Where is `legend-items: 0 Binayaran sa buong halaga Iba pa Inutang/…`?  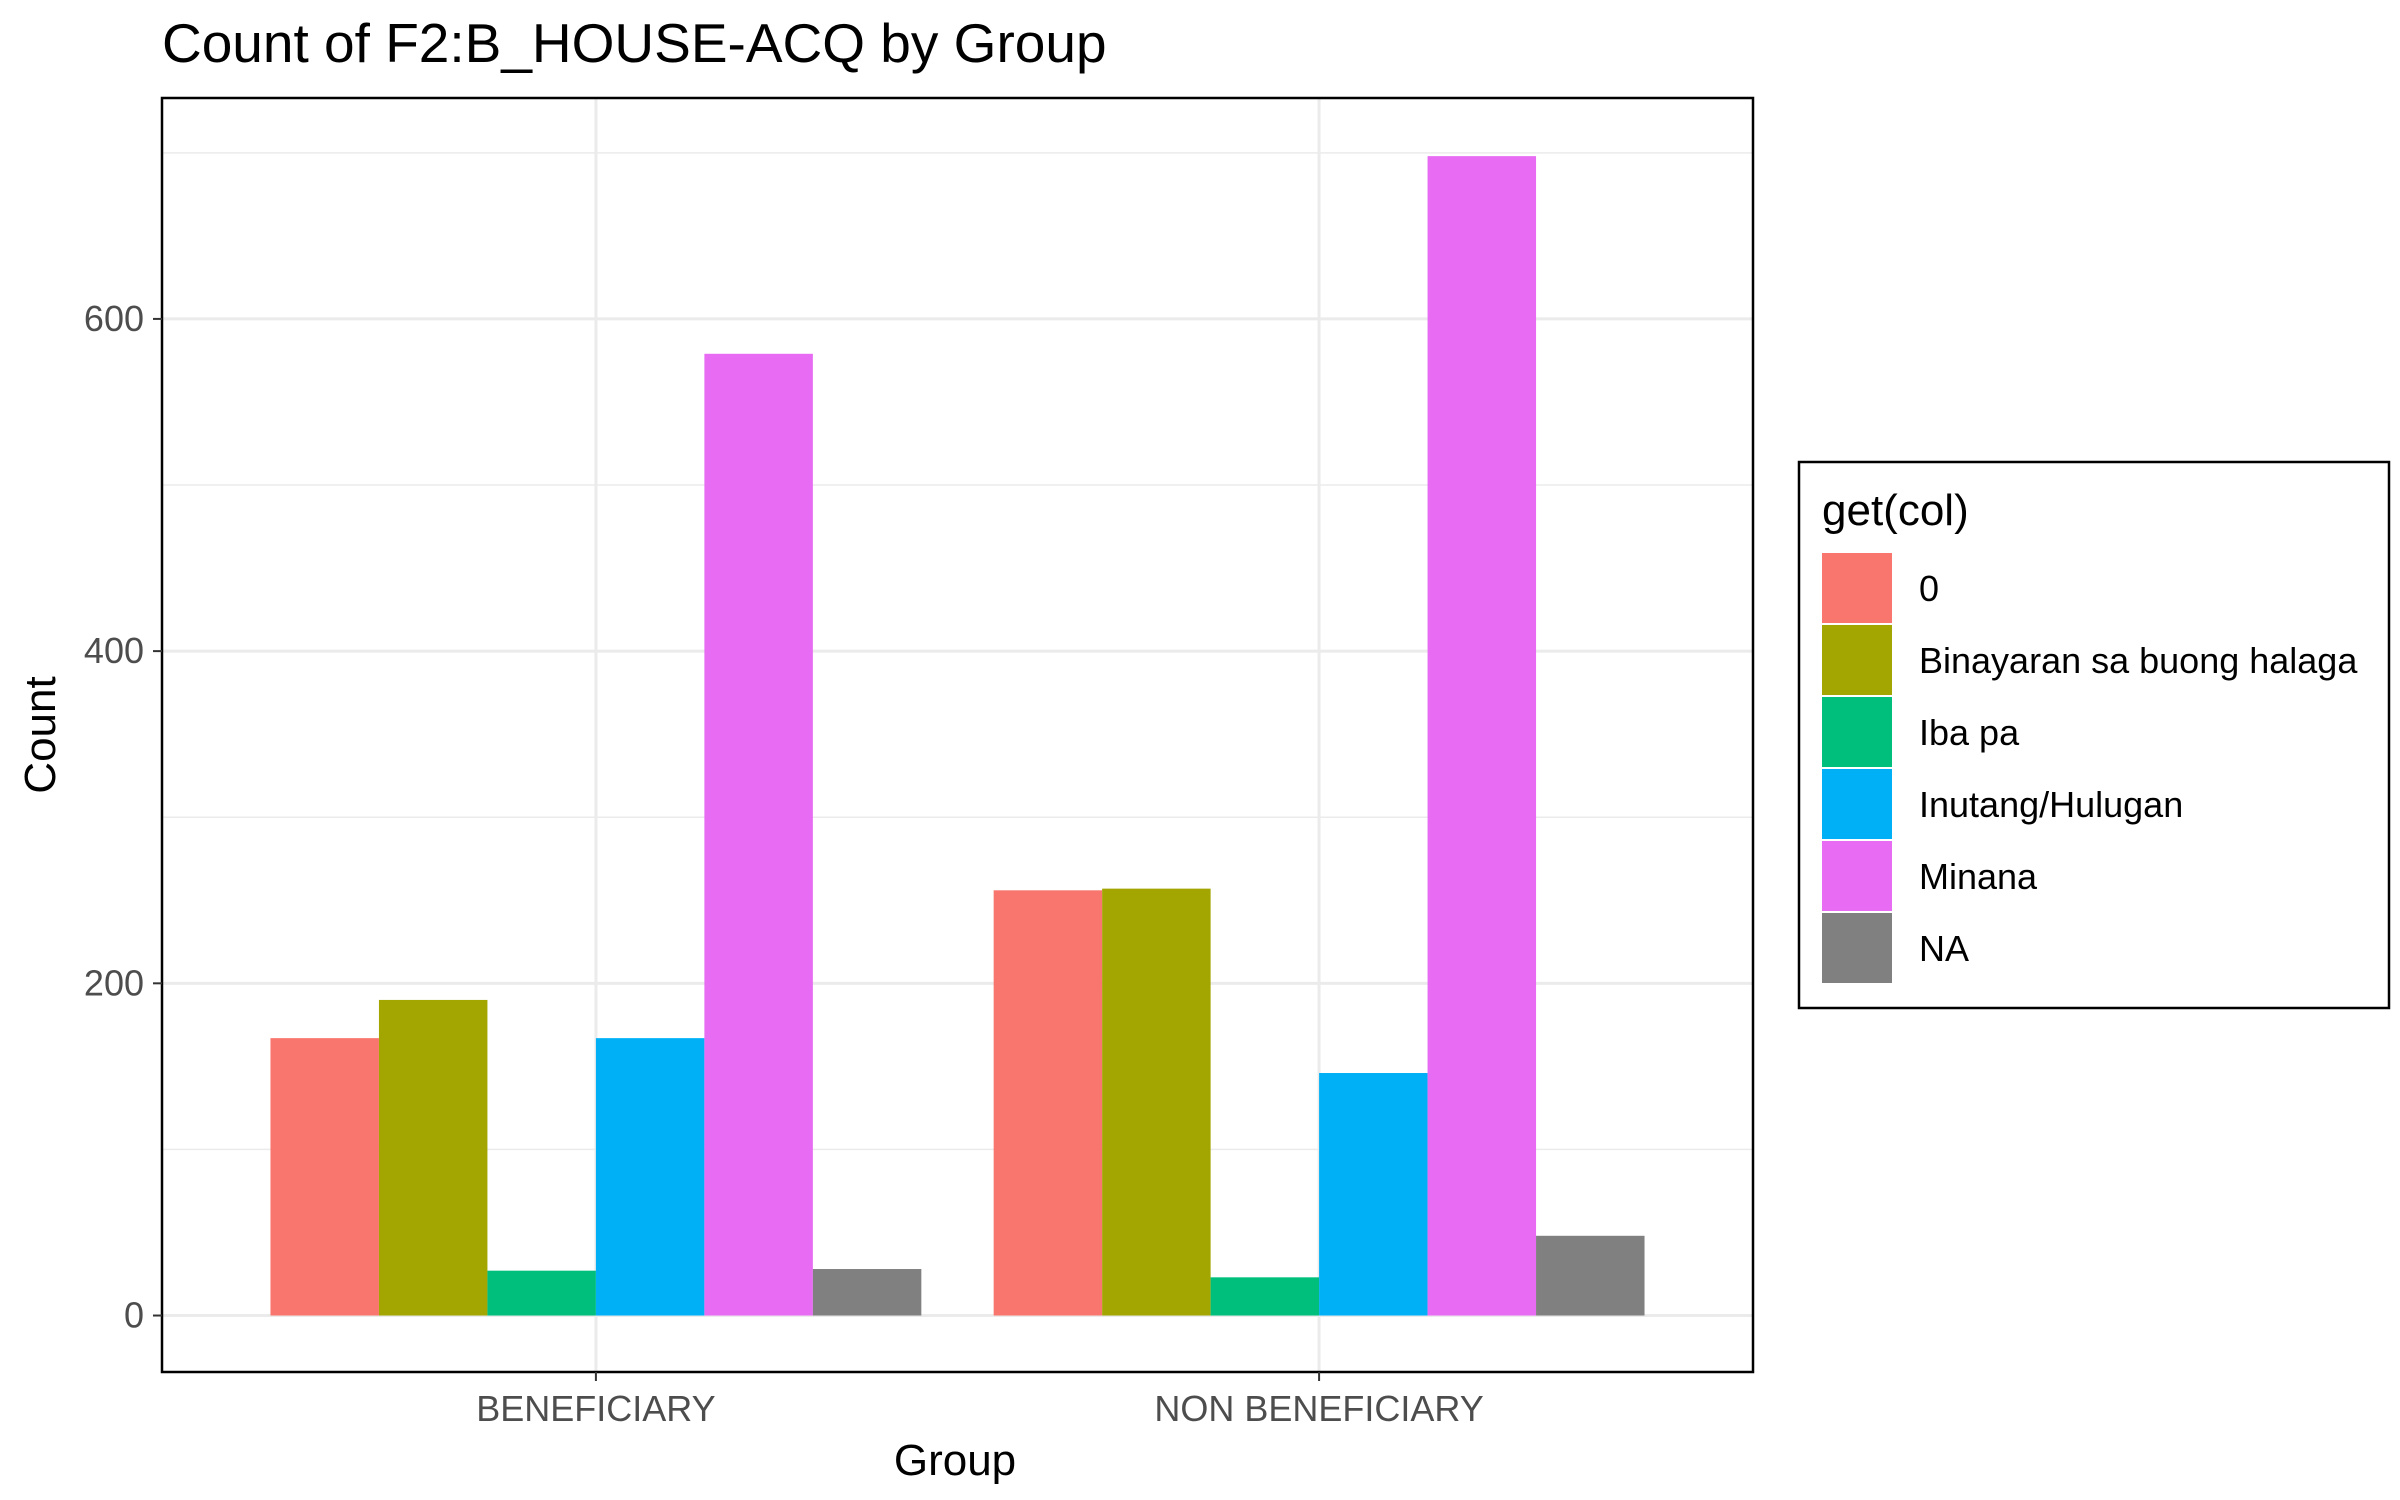 legend-items: 0 Binayaran sa buong halaga Iba pa Inutang/… is located at coordinates (2090, 768).